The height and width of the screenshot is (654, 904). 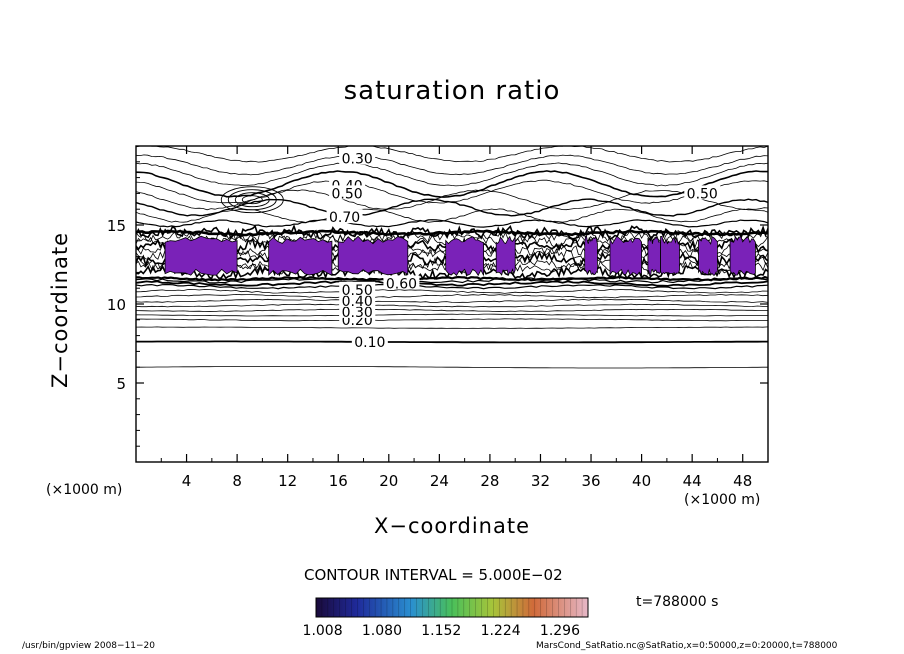 I want to click on x-tick-label: 32, so click(x=540, y=481).